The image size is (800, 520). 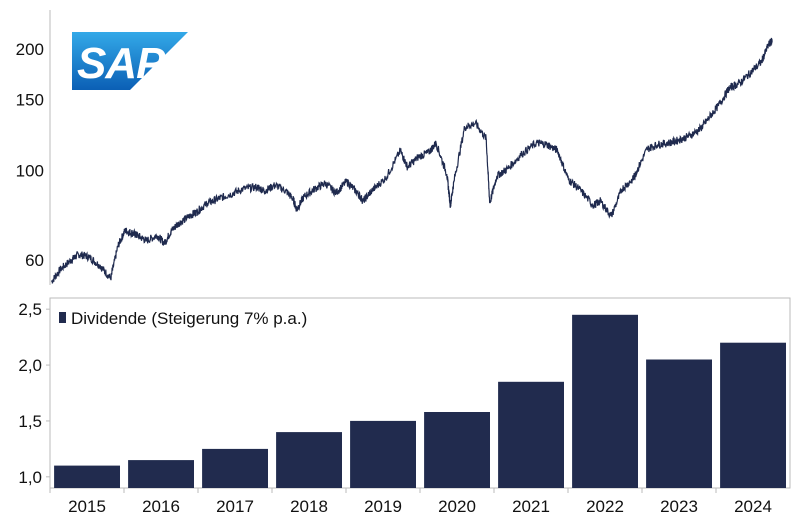 What do you see at coordinates (189, 318) in the screenshot?
I see `legend-label: Dividende (Steigerung 7% p.a.)` at bounding box center [189, 318].